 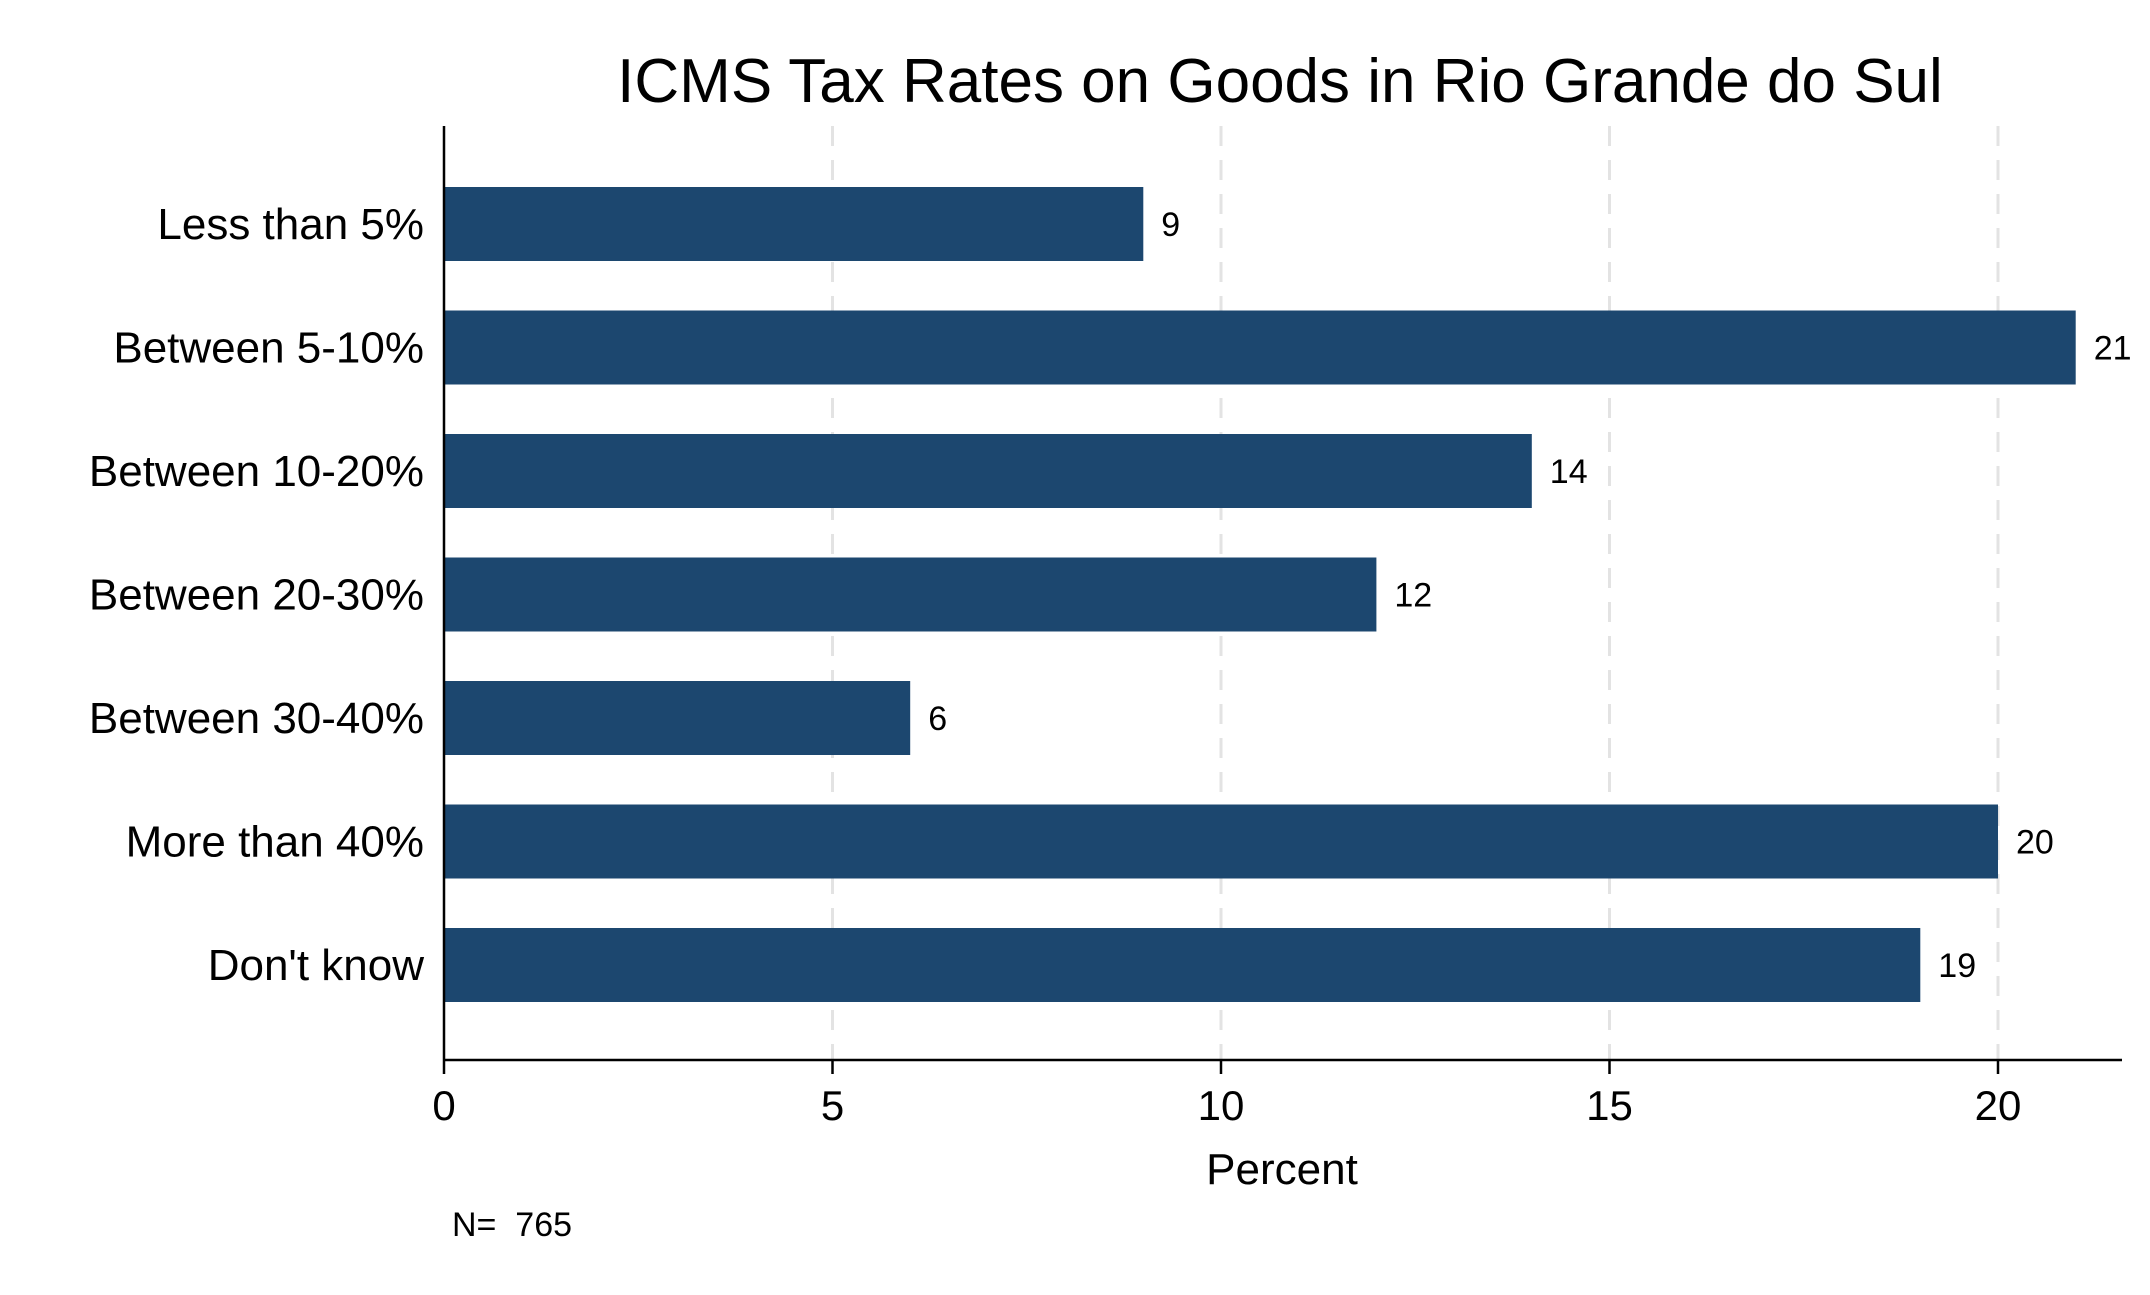 I want to click on x-tick-label-10: 10, so click(x=1221, y=1105).